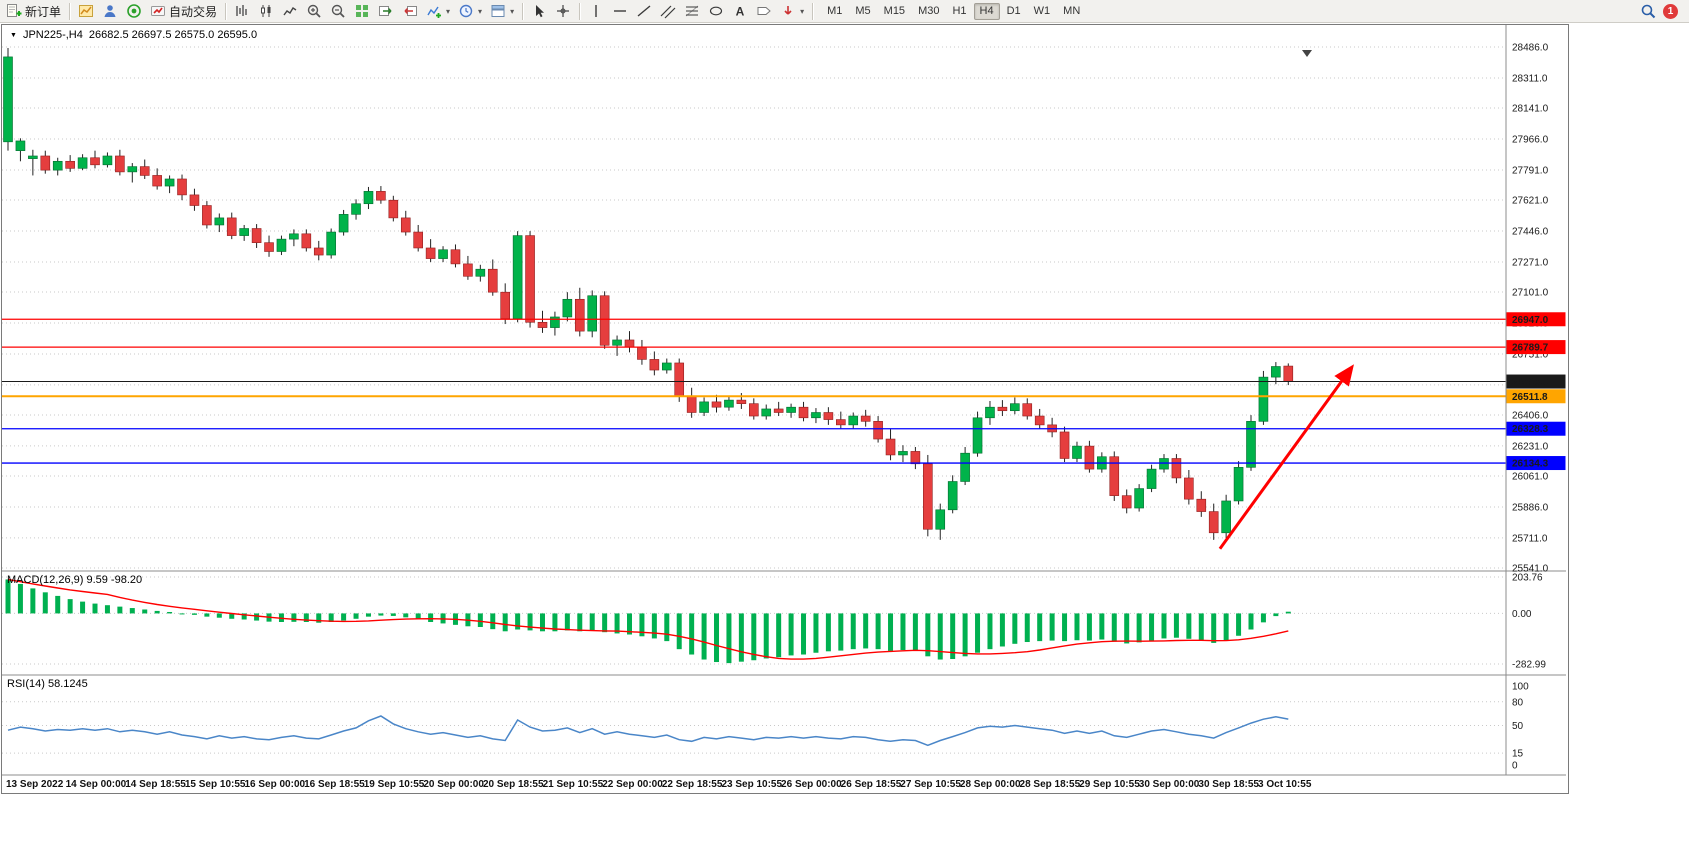 The width and height of the screenshot is (1689, 853). I want to click on cursor-icon, so click(540, 11).